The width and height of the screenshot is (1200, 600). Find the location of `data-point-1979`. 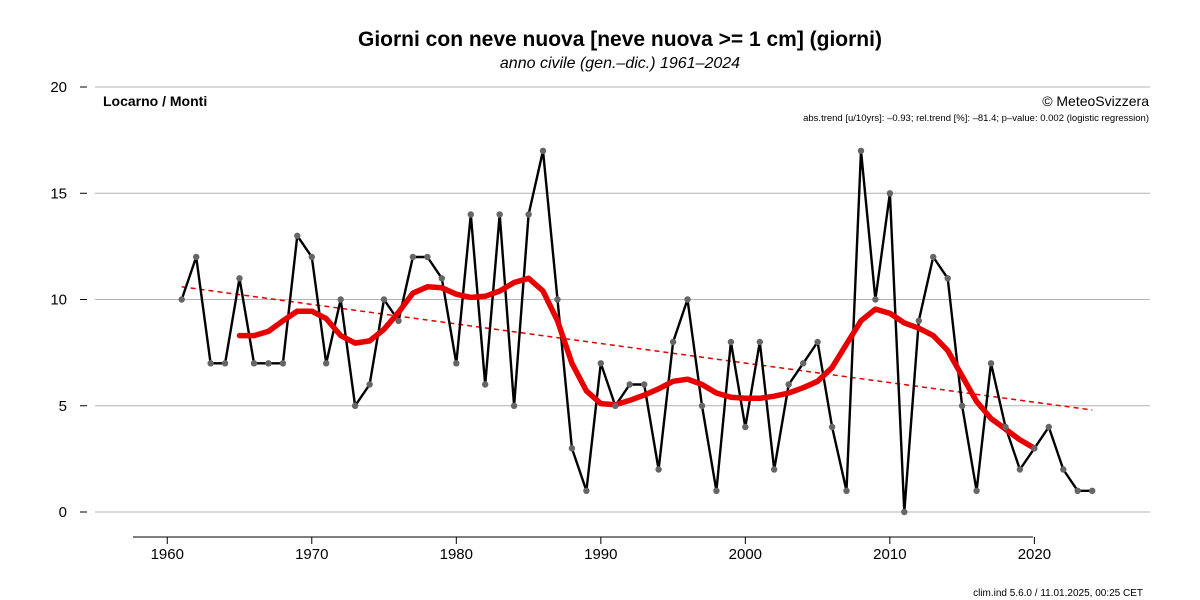

data-point-1979 is located at coordinates (441, 278).